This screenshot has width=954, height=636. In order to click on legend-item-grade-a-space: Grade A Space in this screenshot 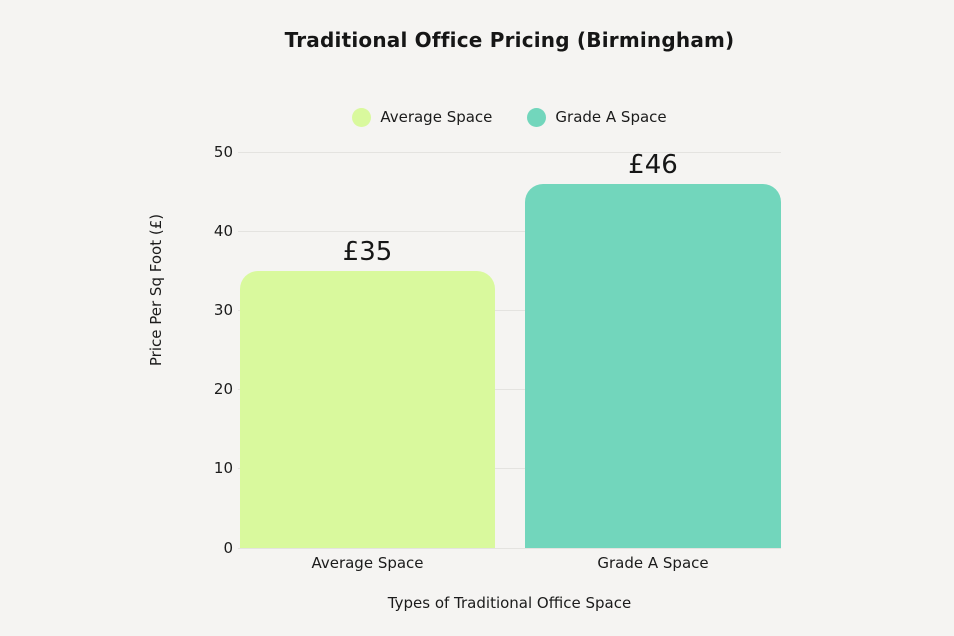, I will do `click(597, 117)`.